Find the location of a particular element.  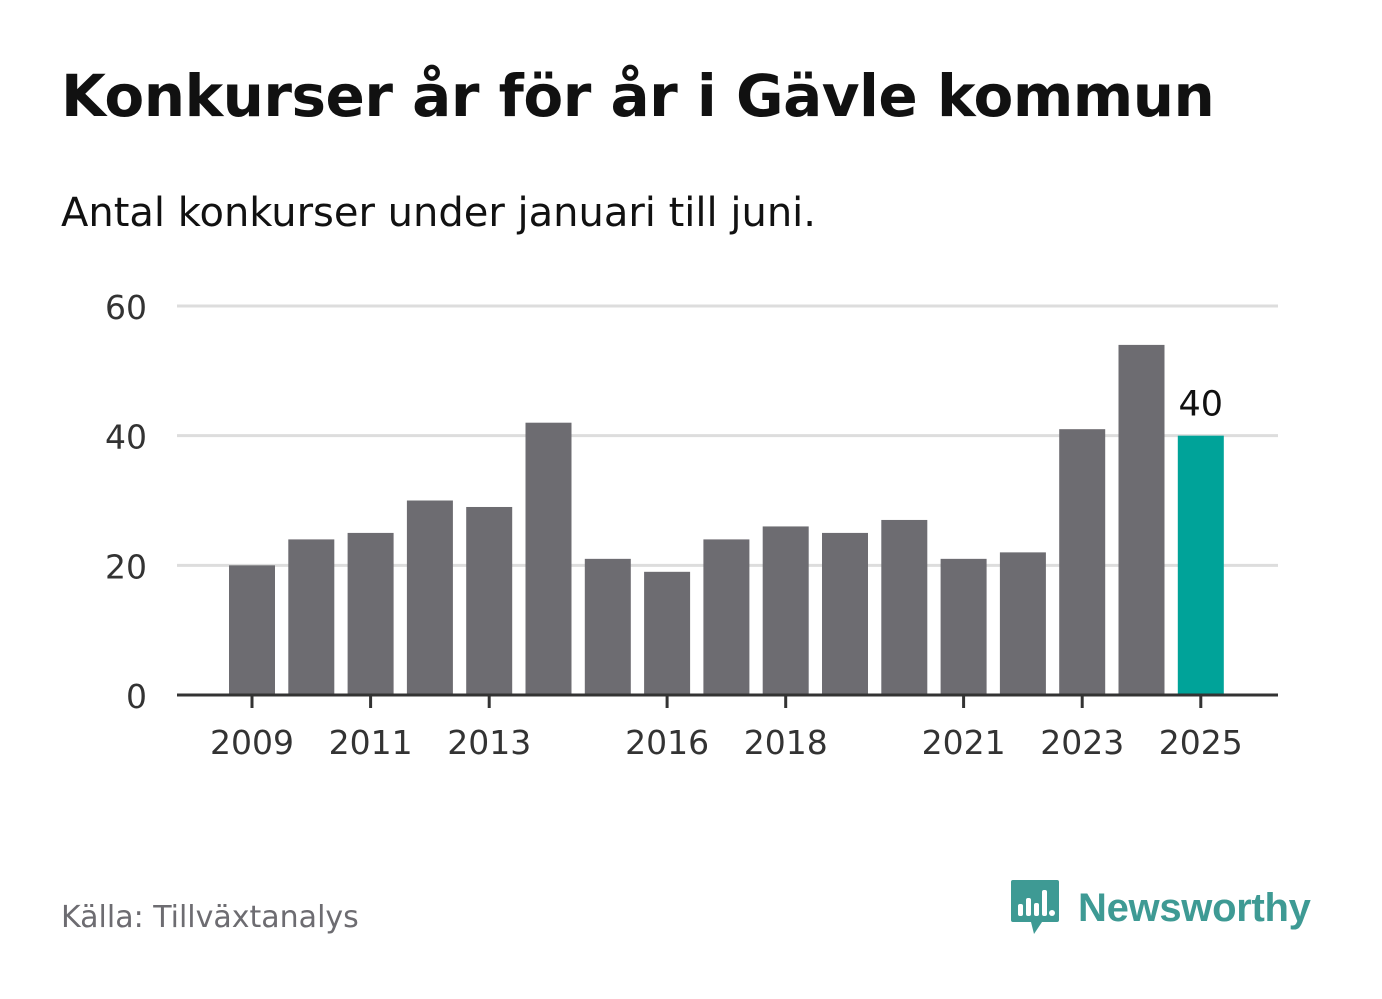

x-tick-label: 2021 is located at coordinates (964, 742).